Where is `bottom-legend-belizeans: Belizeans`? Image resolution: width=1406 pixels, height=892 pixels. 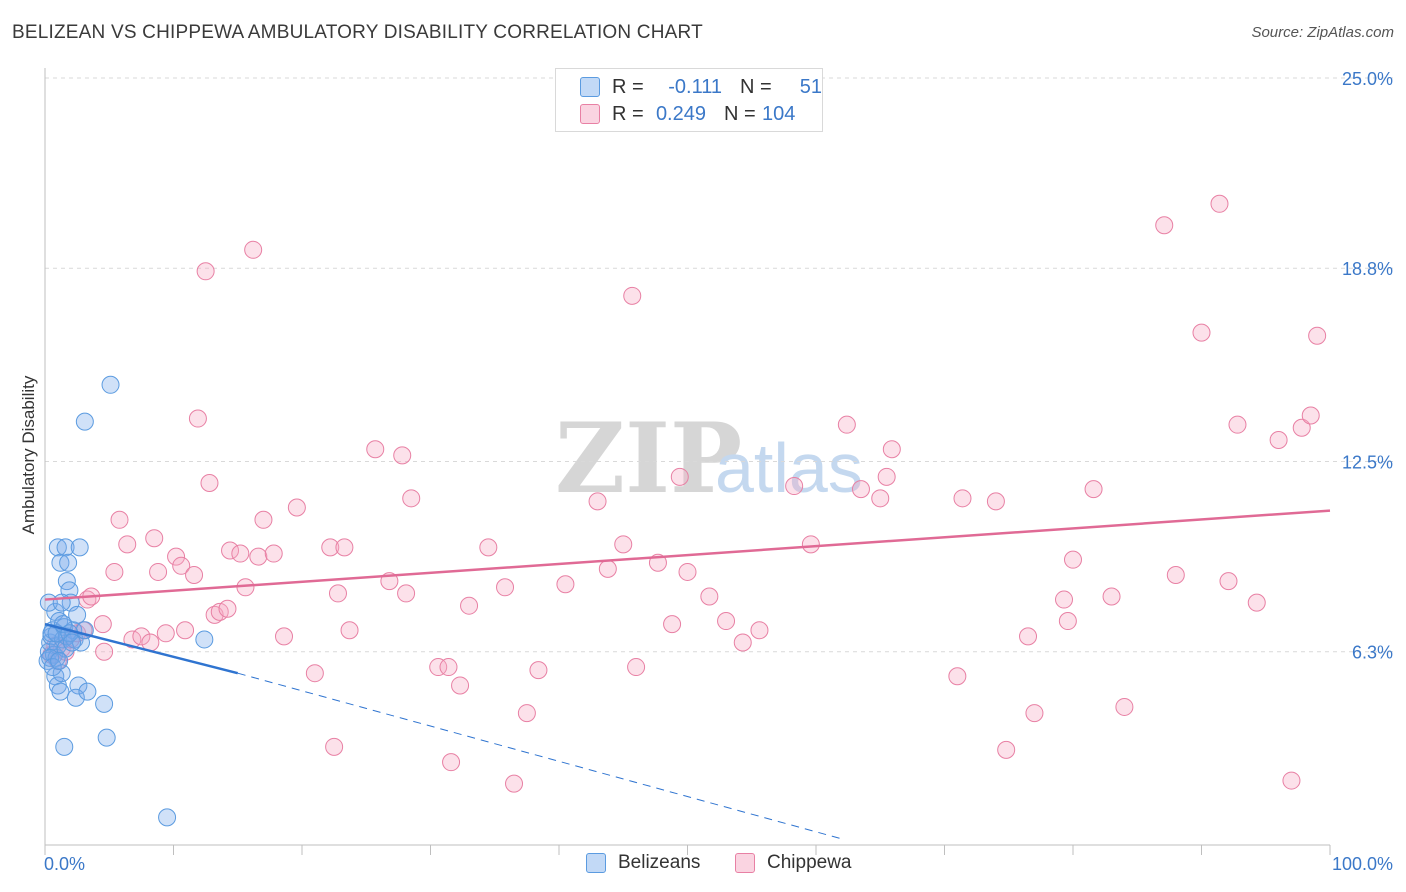 bottom-legend-belizeans: Belizeans is located at coordinates (643, 863).